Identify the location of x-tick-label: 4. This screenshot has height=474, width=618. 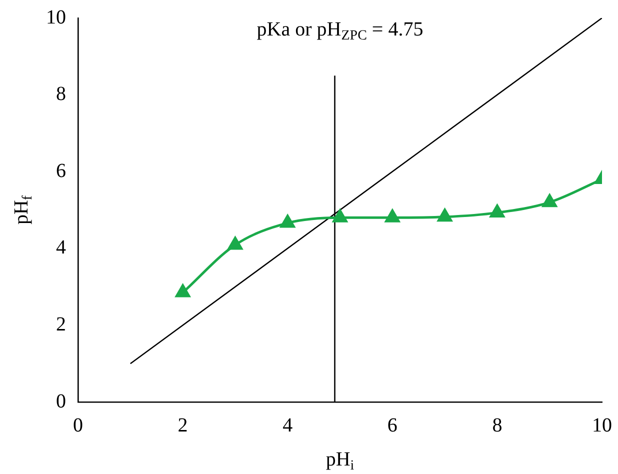
(287, 425).